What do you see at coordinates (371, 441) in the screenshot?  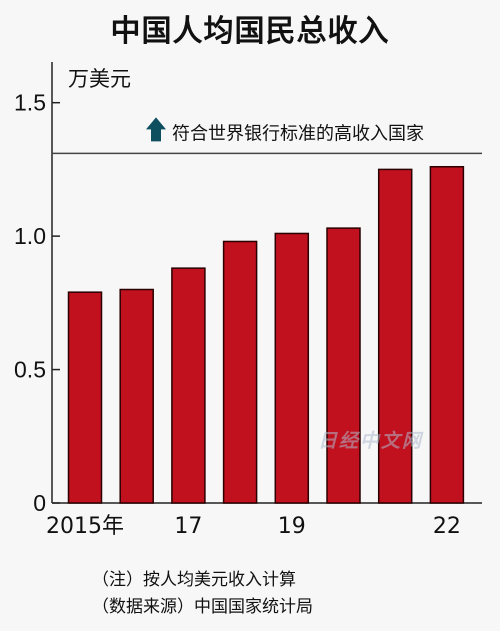 I see `watermark-logo: 日经中文网` at bounding box center [371, 441].